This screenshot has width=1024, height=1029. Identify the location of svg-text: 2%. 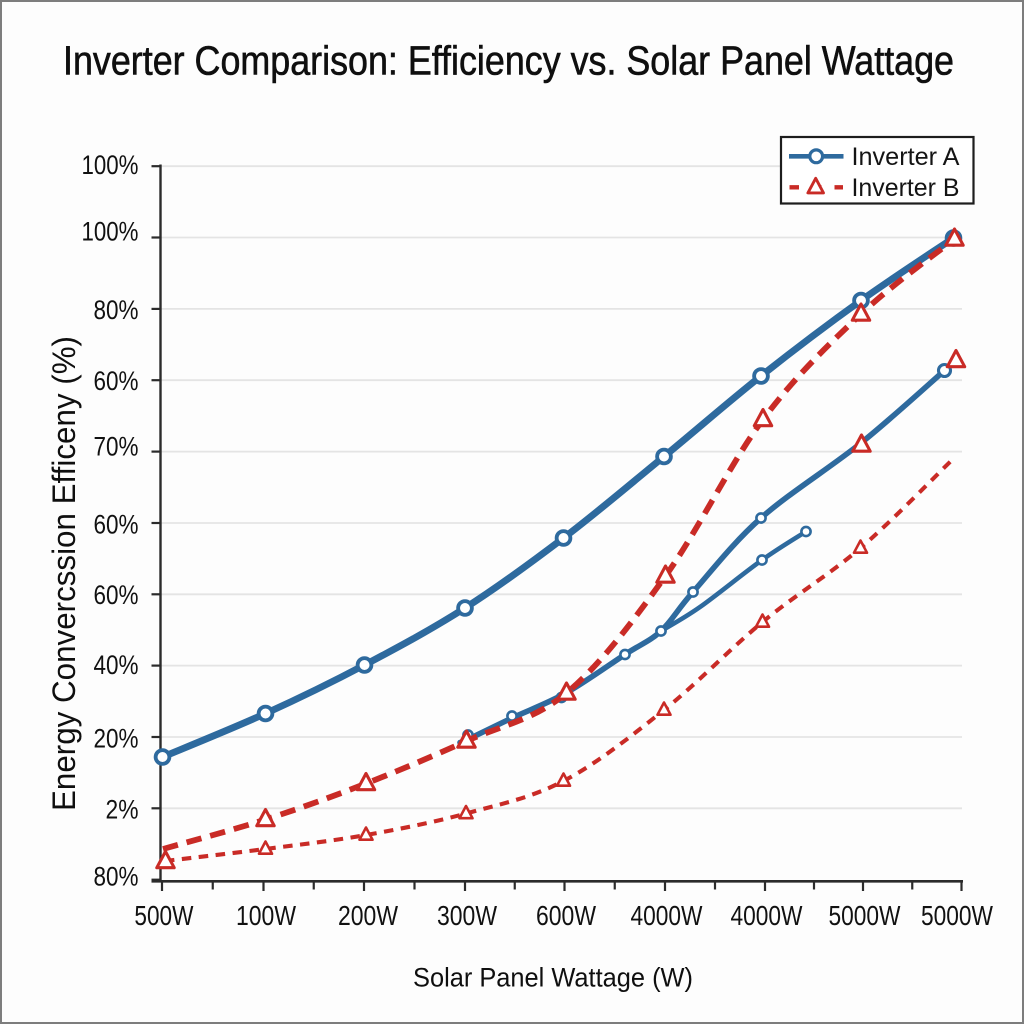
(122, 809).